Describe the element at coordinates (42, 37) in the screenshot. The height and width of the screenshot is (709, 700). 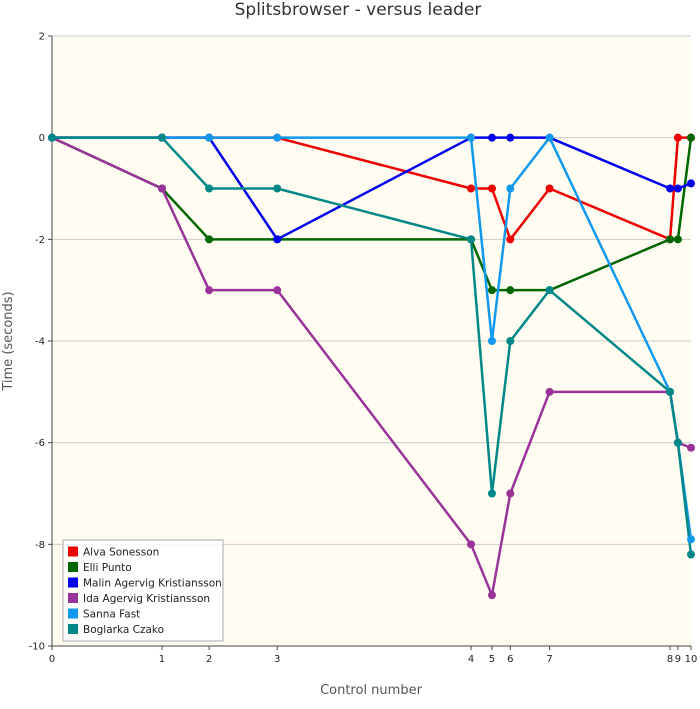
I see `y-tick-label: 2` at that location.